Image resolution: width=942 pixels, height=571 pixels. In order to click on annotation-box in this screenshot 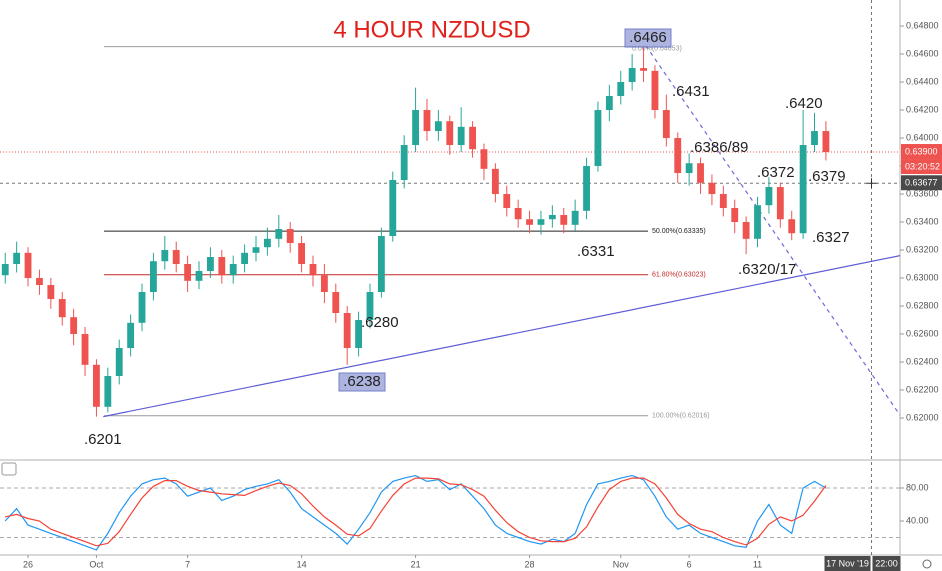, I will do `click(362, 382)`.